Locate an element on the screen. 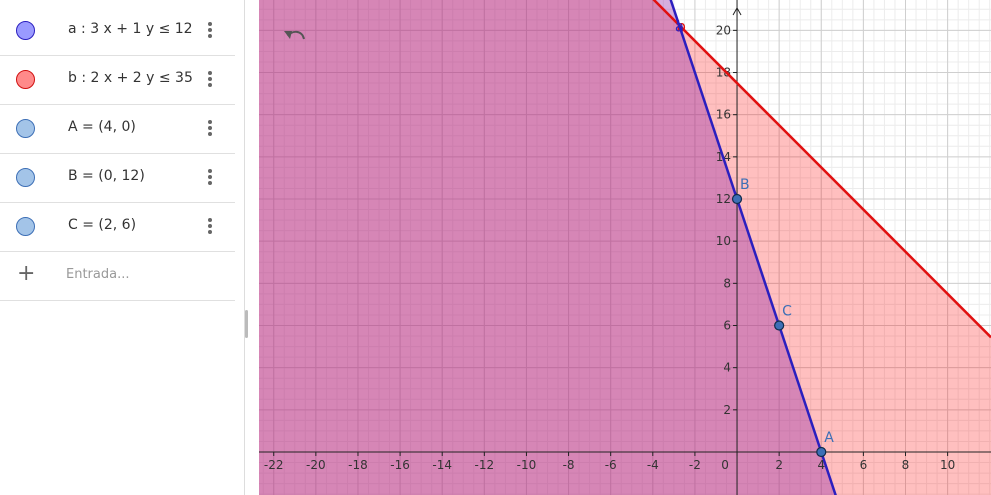 Image resolution: width=991 pixels, height=495 pixels. y-tick-label: 8 is located at coordinates (727, 283).